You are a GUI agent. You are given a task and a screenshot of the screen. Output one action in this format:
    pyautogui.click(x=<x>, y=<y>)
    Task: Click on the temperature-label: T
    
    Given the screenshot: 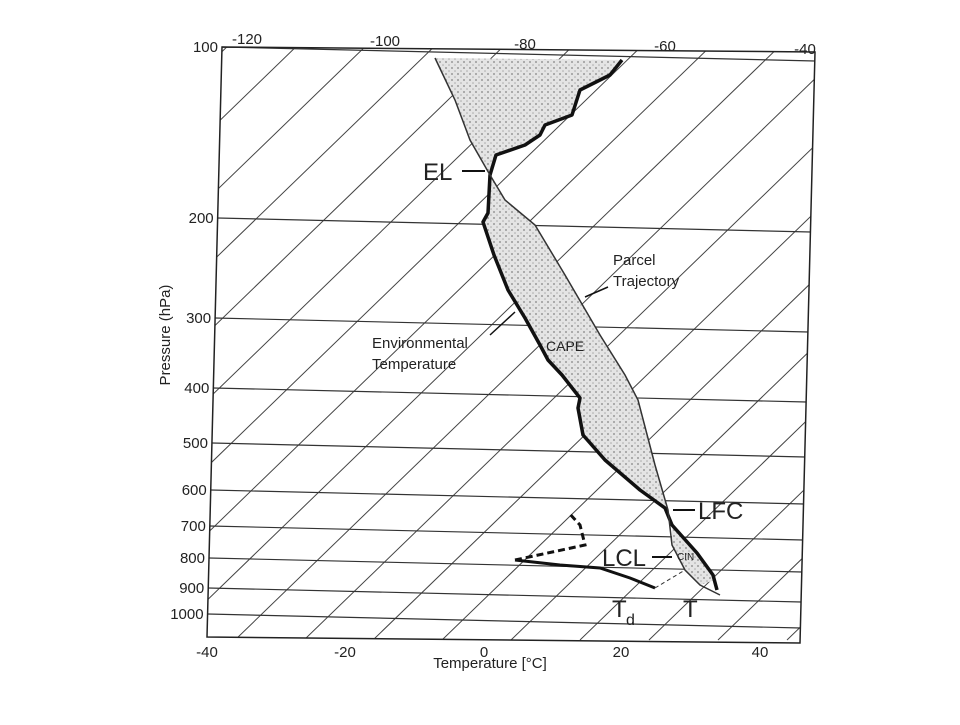 What is the action you would take?
    pyautogui.click(x=690, y=609)
    